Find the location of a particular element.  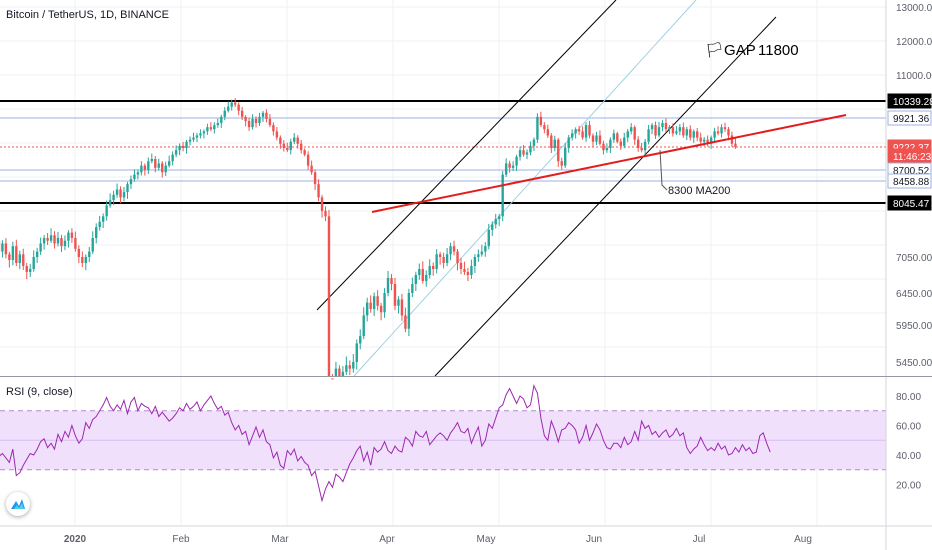

price-tick-label: 7050.00 is located at coordinates (914, 258).